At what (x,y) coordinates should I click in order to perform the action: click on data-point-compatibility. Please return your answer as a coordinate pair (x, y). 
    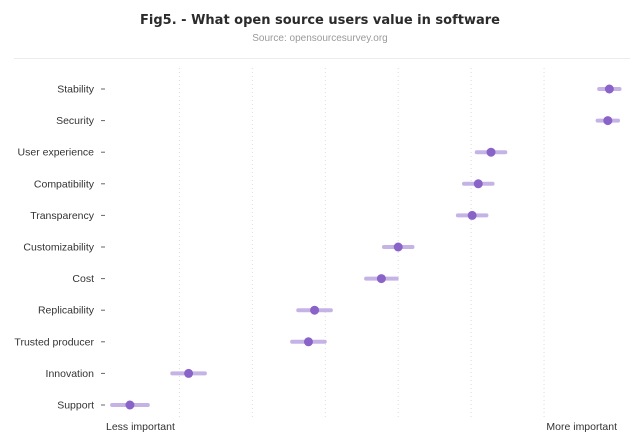
    Looking at the image, I should click on (478, 184).